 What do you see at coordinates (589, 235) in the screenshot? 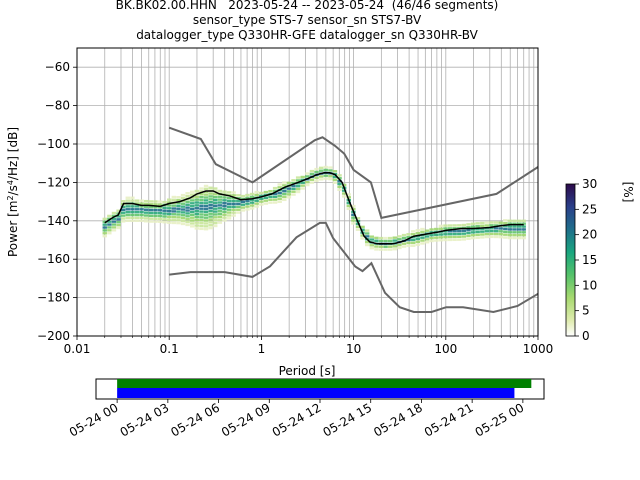
I see `colorbar-tick-label: 20` at bounding box center [589, 235].